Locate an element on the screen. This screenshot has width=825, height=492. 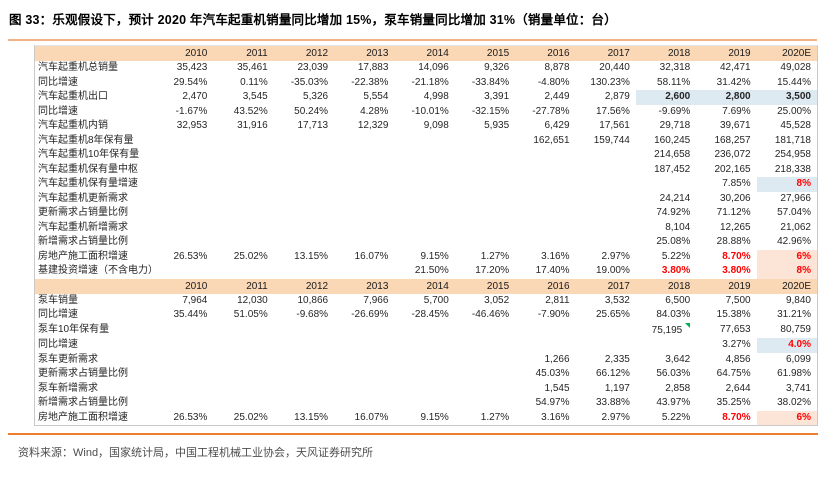
data-cell: 12,329 is located at coordinates (373, 125).